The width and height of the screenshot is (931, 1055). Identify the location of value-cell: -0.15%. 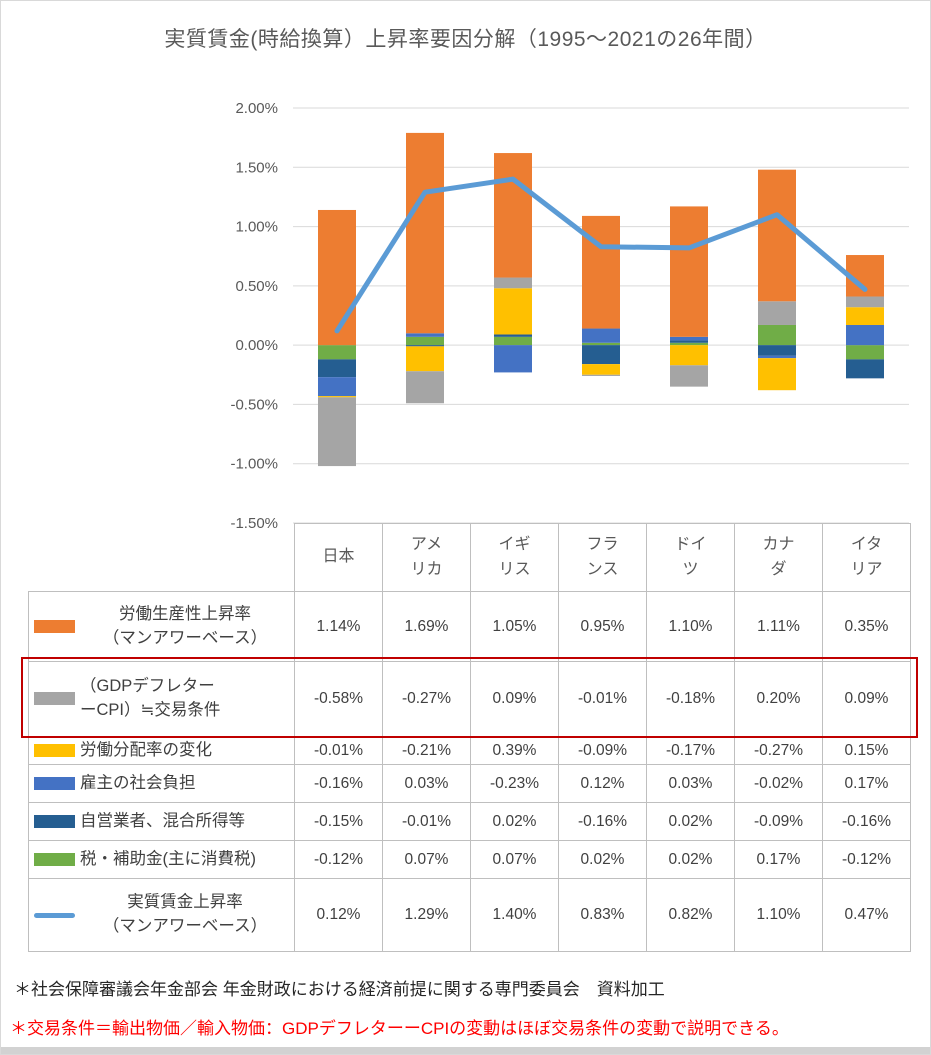
(338, 821).